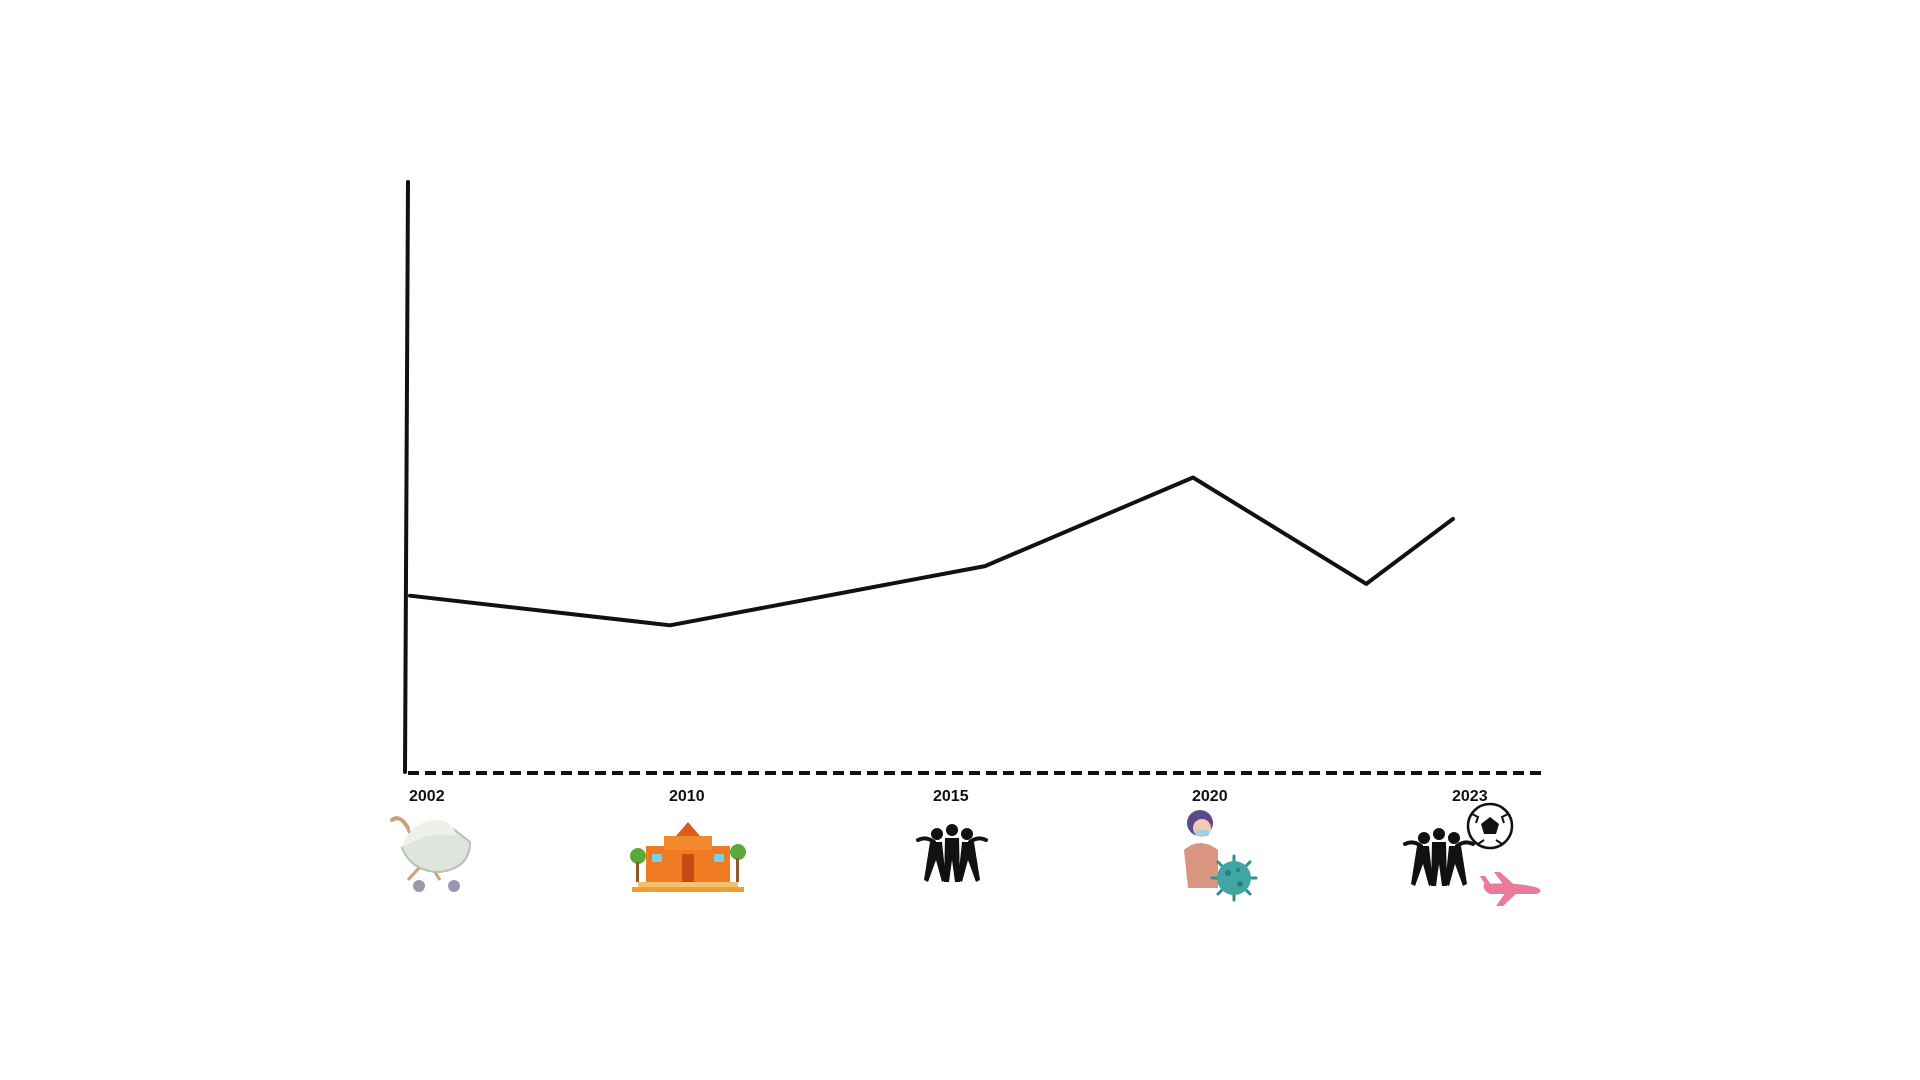 This screenshot has width=1920, height=1080. Describe the element at coordinates (1201, 849) in the screenshot. I see `masked-person-icon` at that location.